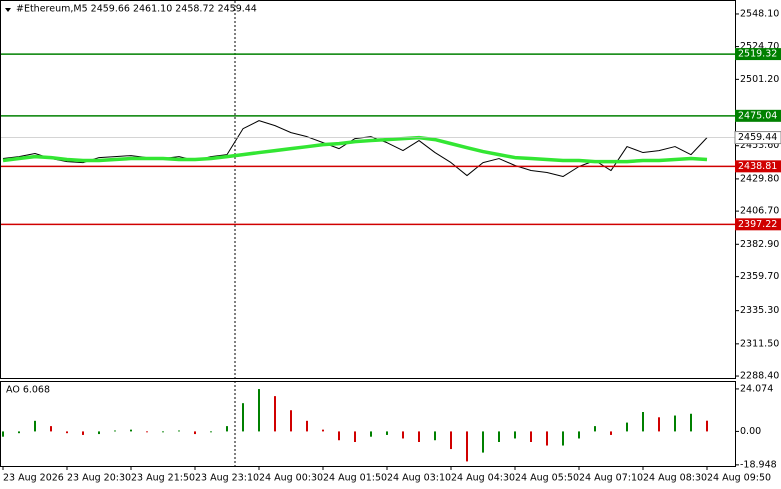 The width and height of the screenshot is (781, 489). Describe the element at coordinates (419, 478) in the screenshot. I see `x-tick-label: 24 Aug 03:10` at that location.